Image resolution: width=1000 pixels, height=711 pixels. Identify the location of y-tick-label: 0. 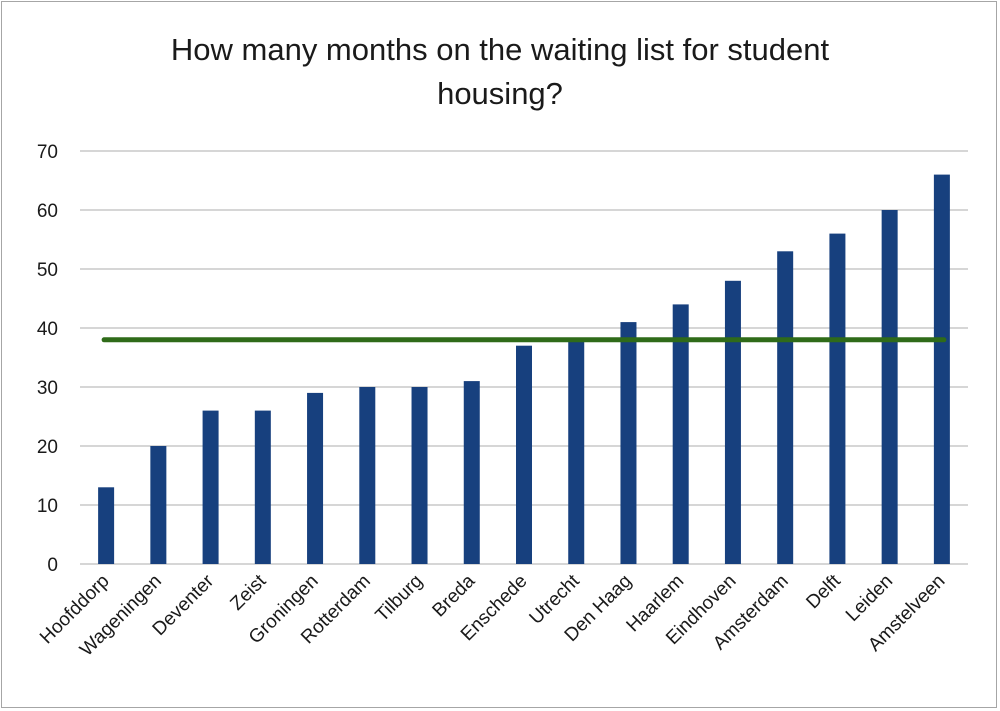
(52, 565).